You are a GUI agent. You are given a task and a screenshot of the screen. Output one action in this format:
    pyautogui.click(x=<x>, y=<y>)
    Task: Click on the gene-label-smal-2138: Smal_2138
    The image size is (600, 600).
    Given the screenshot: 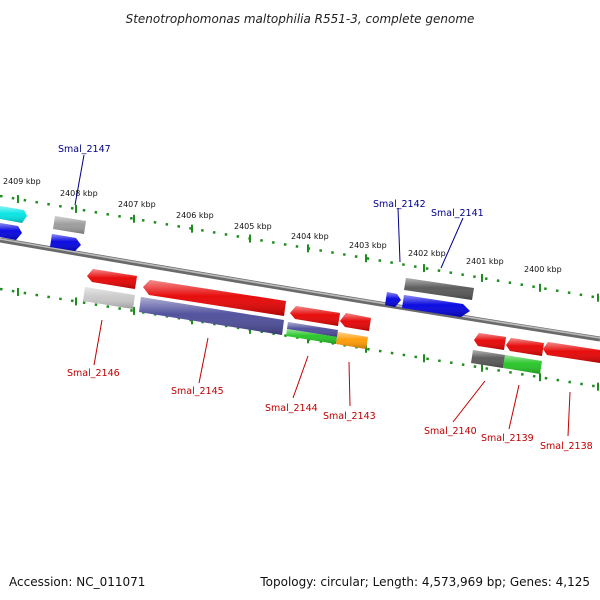 What is the action you would take?
    pyautogui.click(x=566, y=446)
    